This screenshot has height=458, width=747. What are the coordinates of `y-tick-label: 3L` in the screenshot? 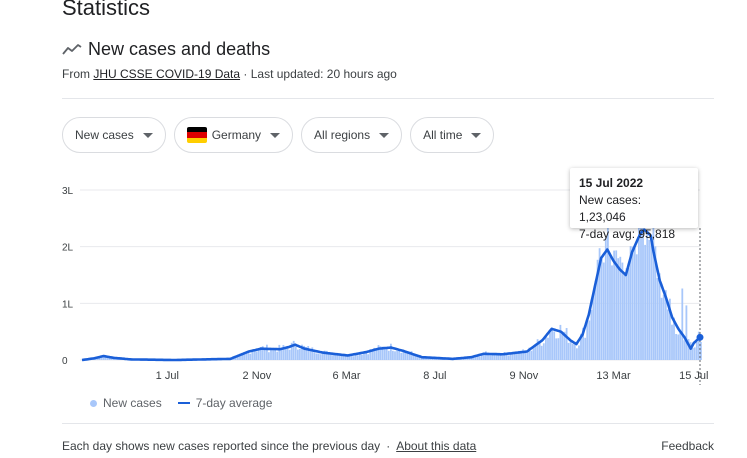 It's located at (68, 191).